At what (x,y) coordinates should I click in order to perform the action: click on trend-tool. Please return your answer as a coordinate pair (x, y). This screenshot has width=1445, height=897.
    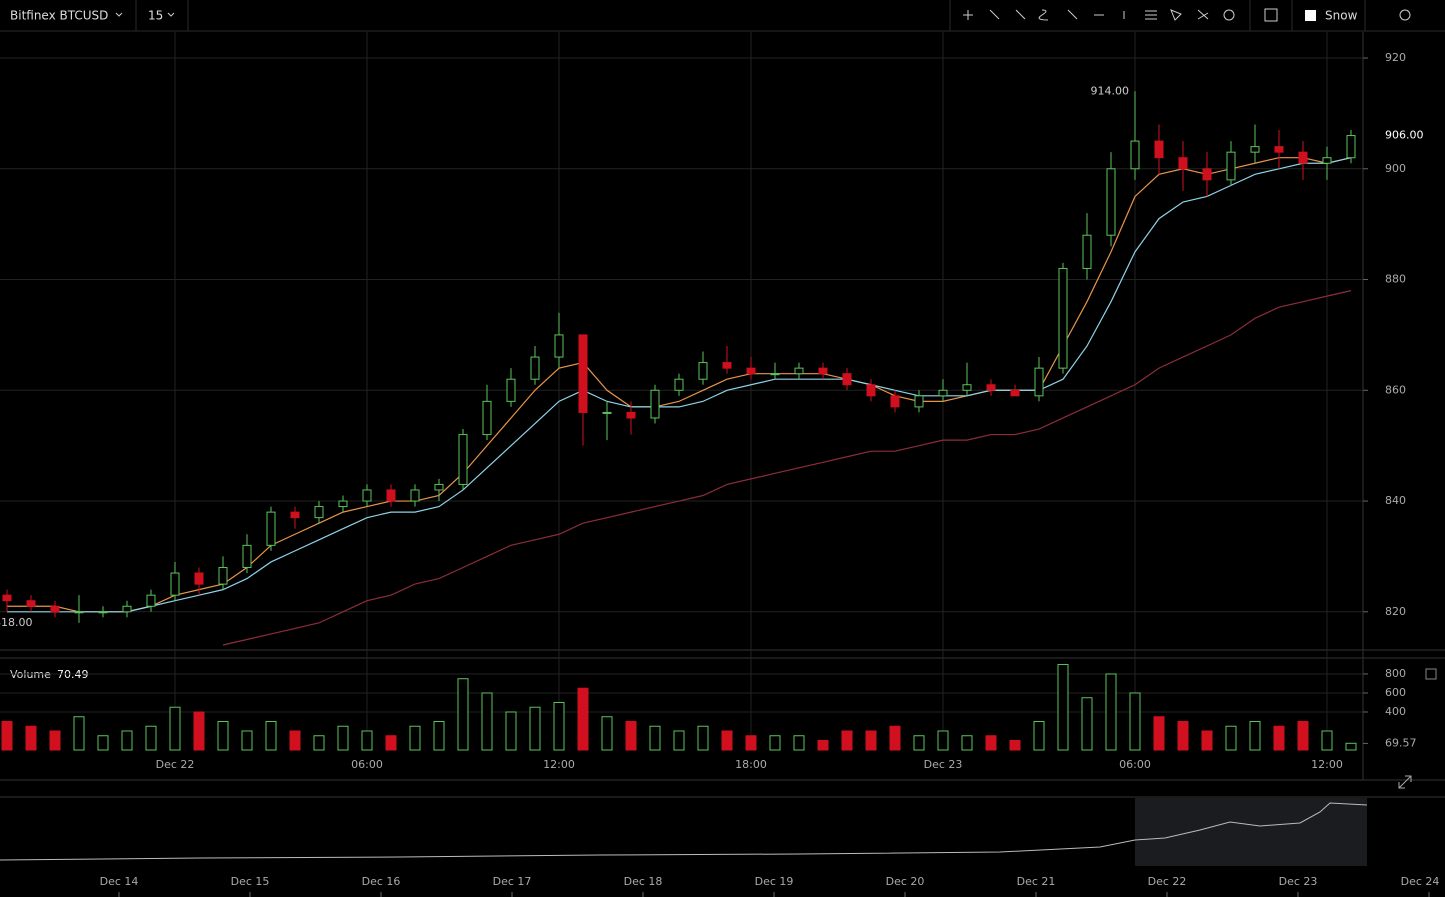
    Looking at the image, I should click on (994, 14).